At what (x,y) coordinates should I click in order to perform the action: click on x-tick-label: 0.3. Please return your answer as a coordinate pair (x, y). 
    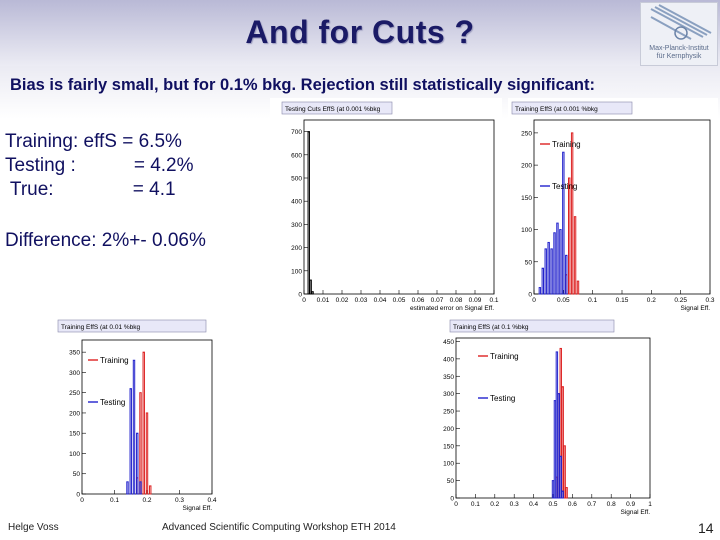
    Looking at the image, I should click on (179, 500).